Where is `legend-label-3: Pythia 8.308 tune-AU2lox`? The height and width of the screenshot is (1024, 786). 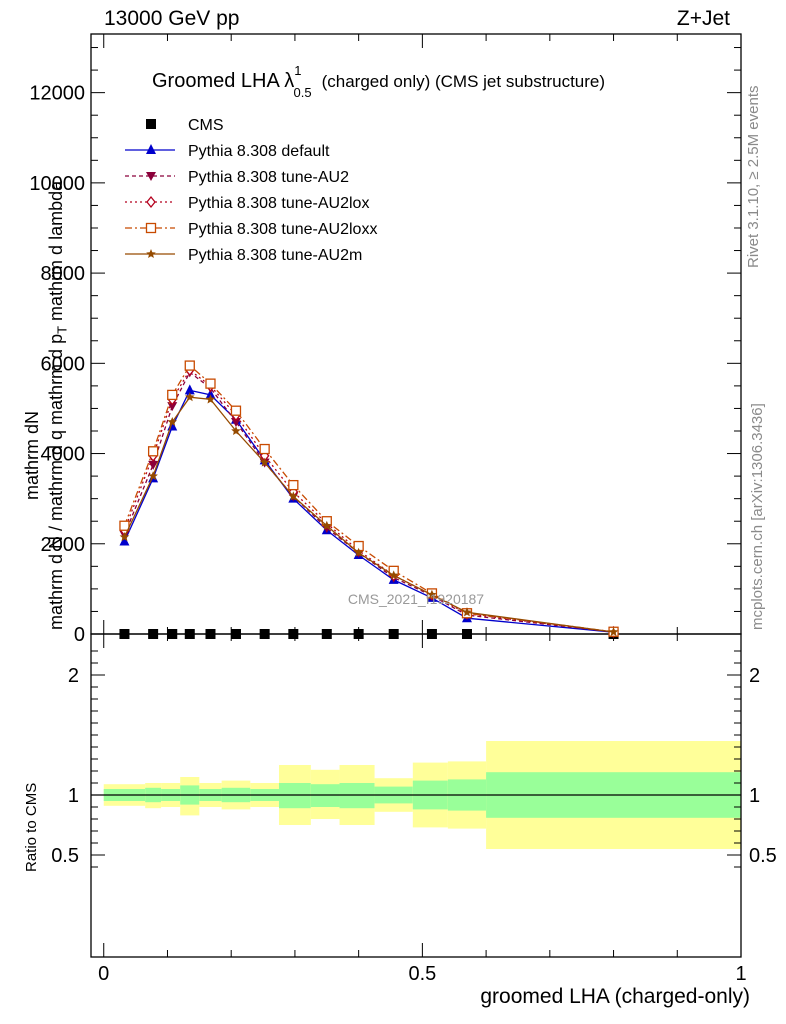 legend-label-3: Pythia 8.308 tune-AU2lox is located at coordinates (278, 203).